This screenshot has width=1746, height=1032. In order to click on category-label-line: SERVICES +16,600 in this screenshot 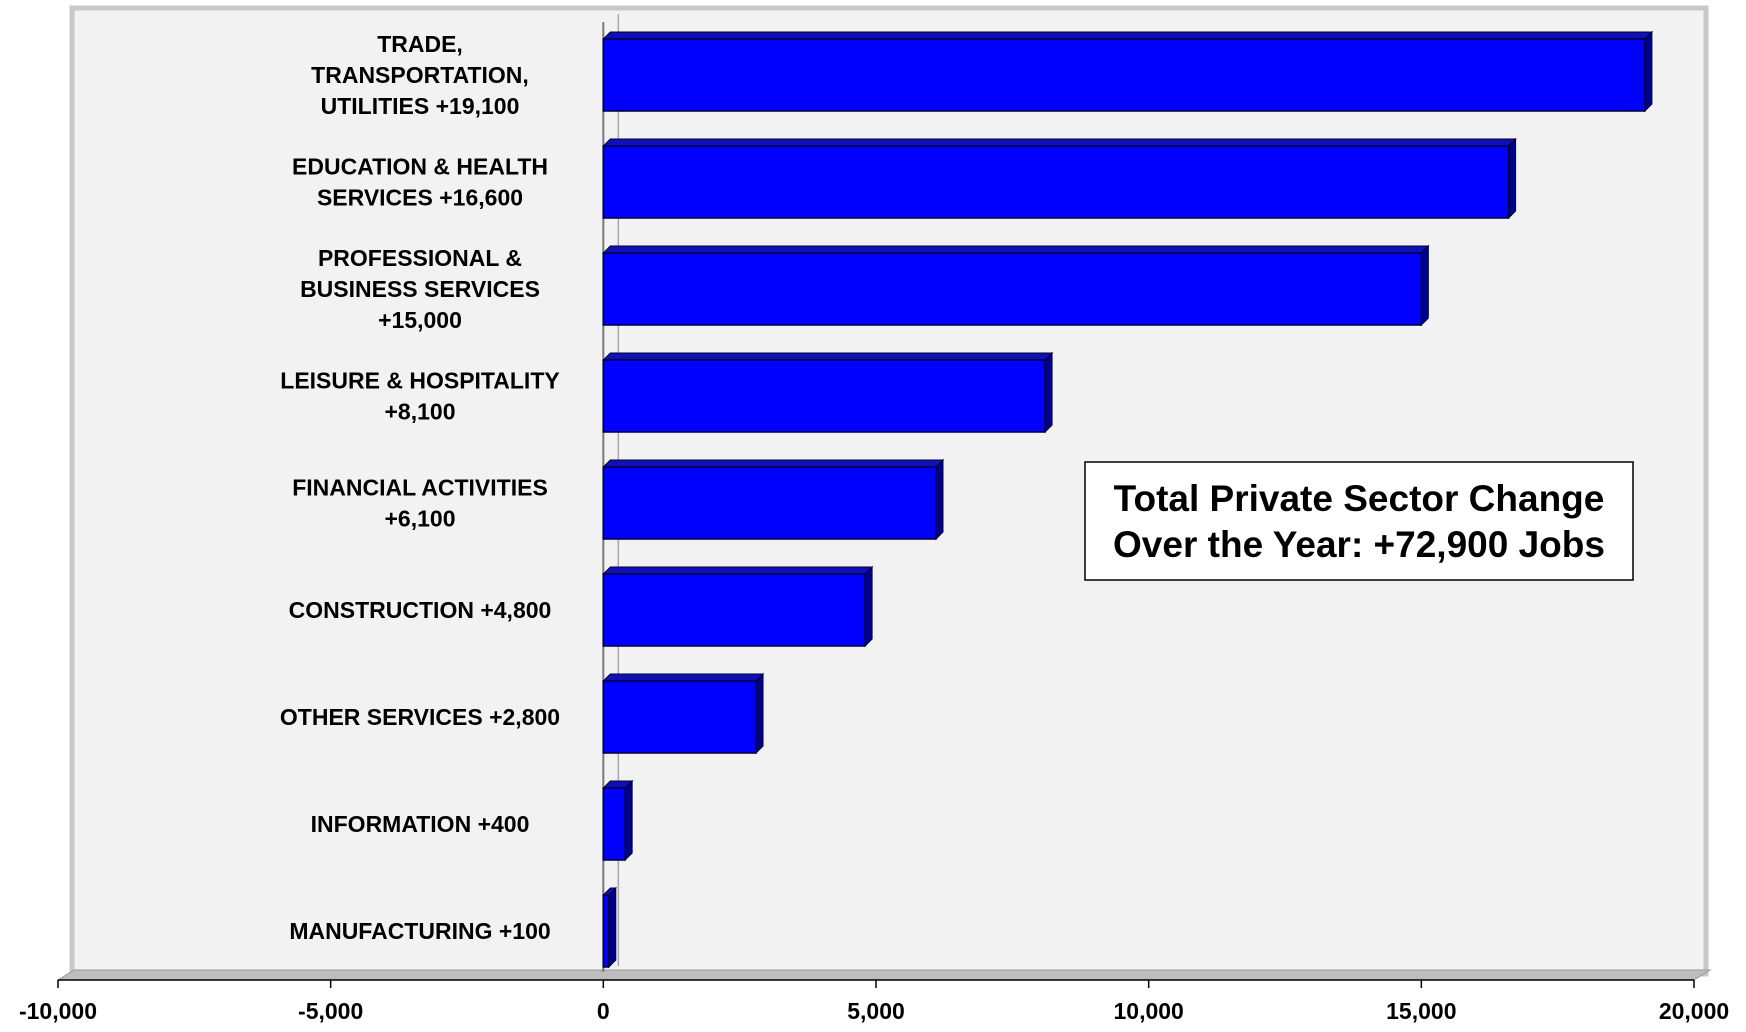, I will do `click(420, 198)`.